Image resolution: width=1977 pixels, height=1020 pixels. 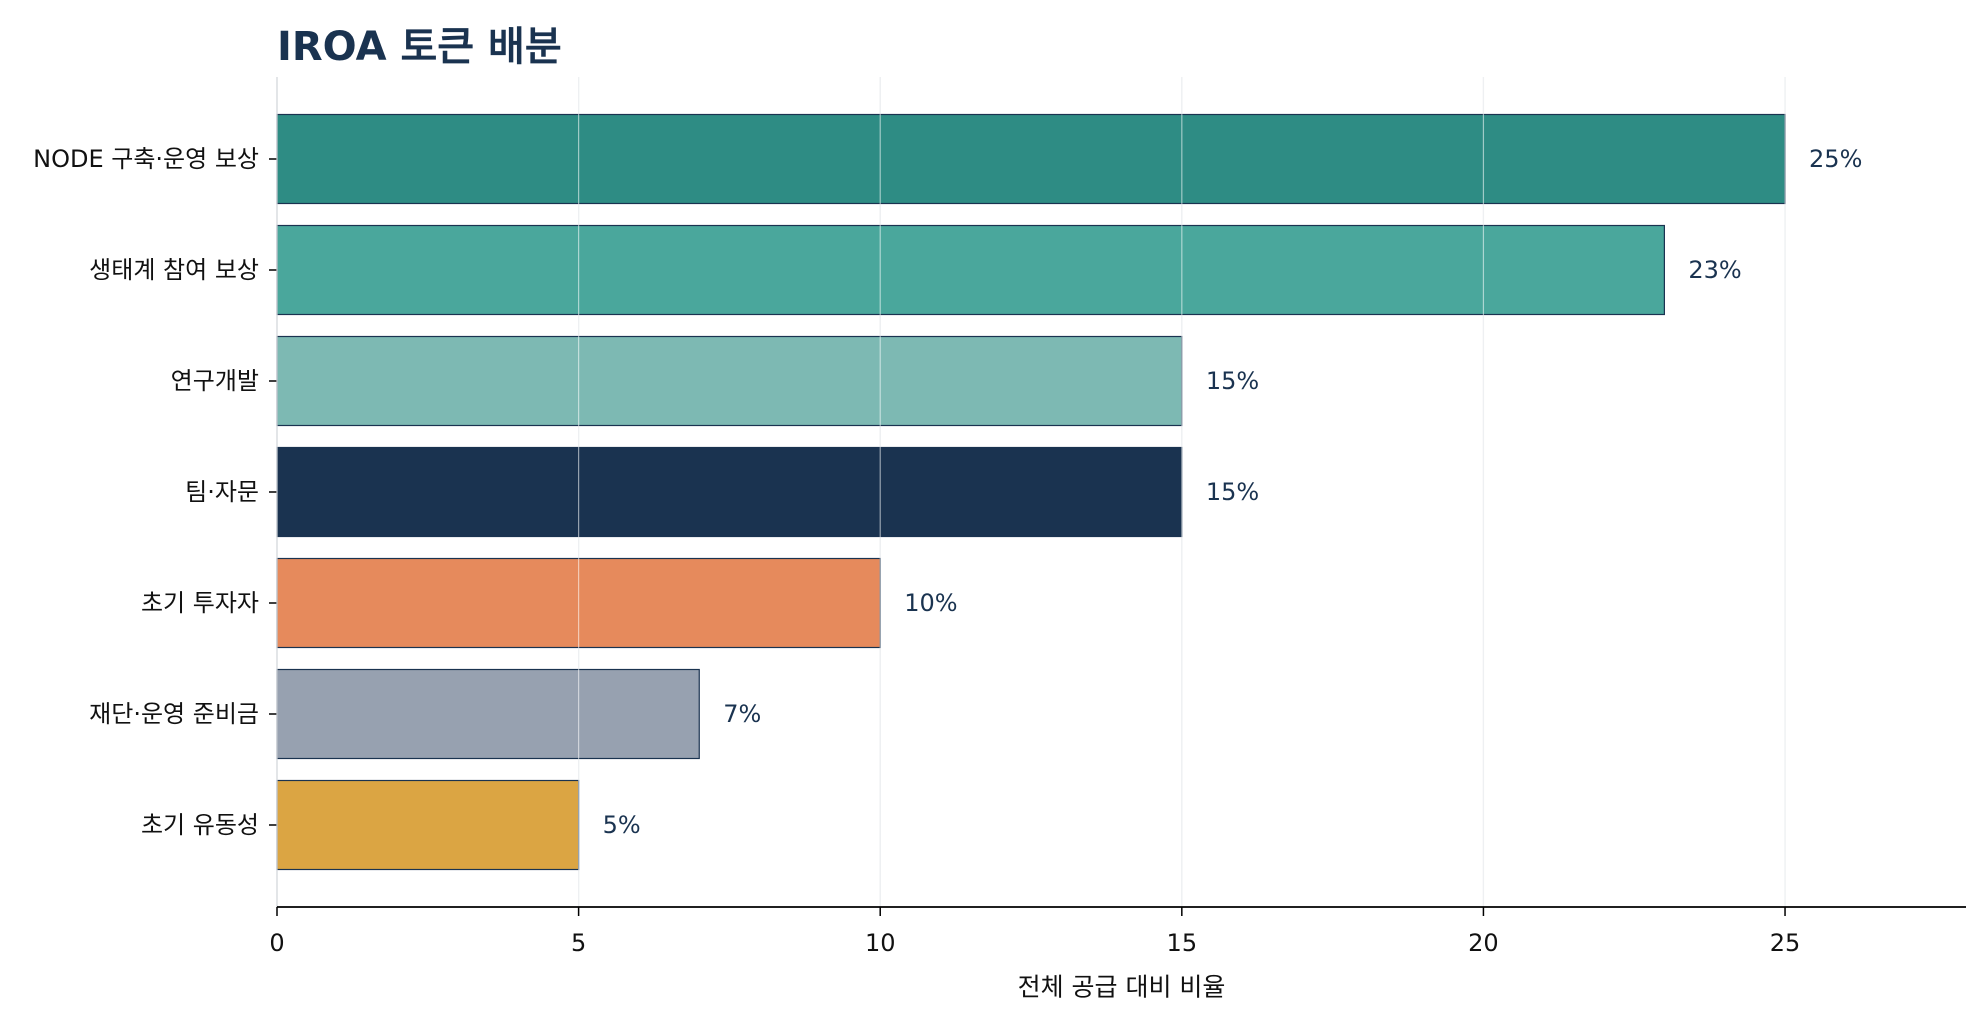 What do you see at coordinates (1122, 987) in the screenshot?
I see `x-axis-title: 전체 공급 대비 비율` at bounding box center [1122, 987].